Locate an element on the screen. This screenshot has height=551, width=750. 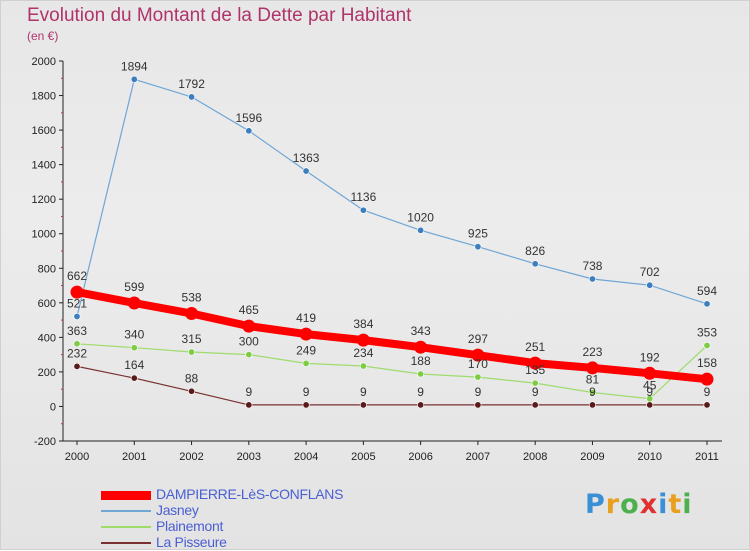
data-label: 251 is located at coordinates (535, 347).